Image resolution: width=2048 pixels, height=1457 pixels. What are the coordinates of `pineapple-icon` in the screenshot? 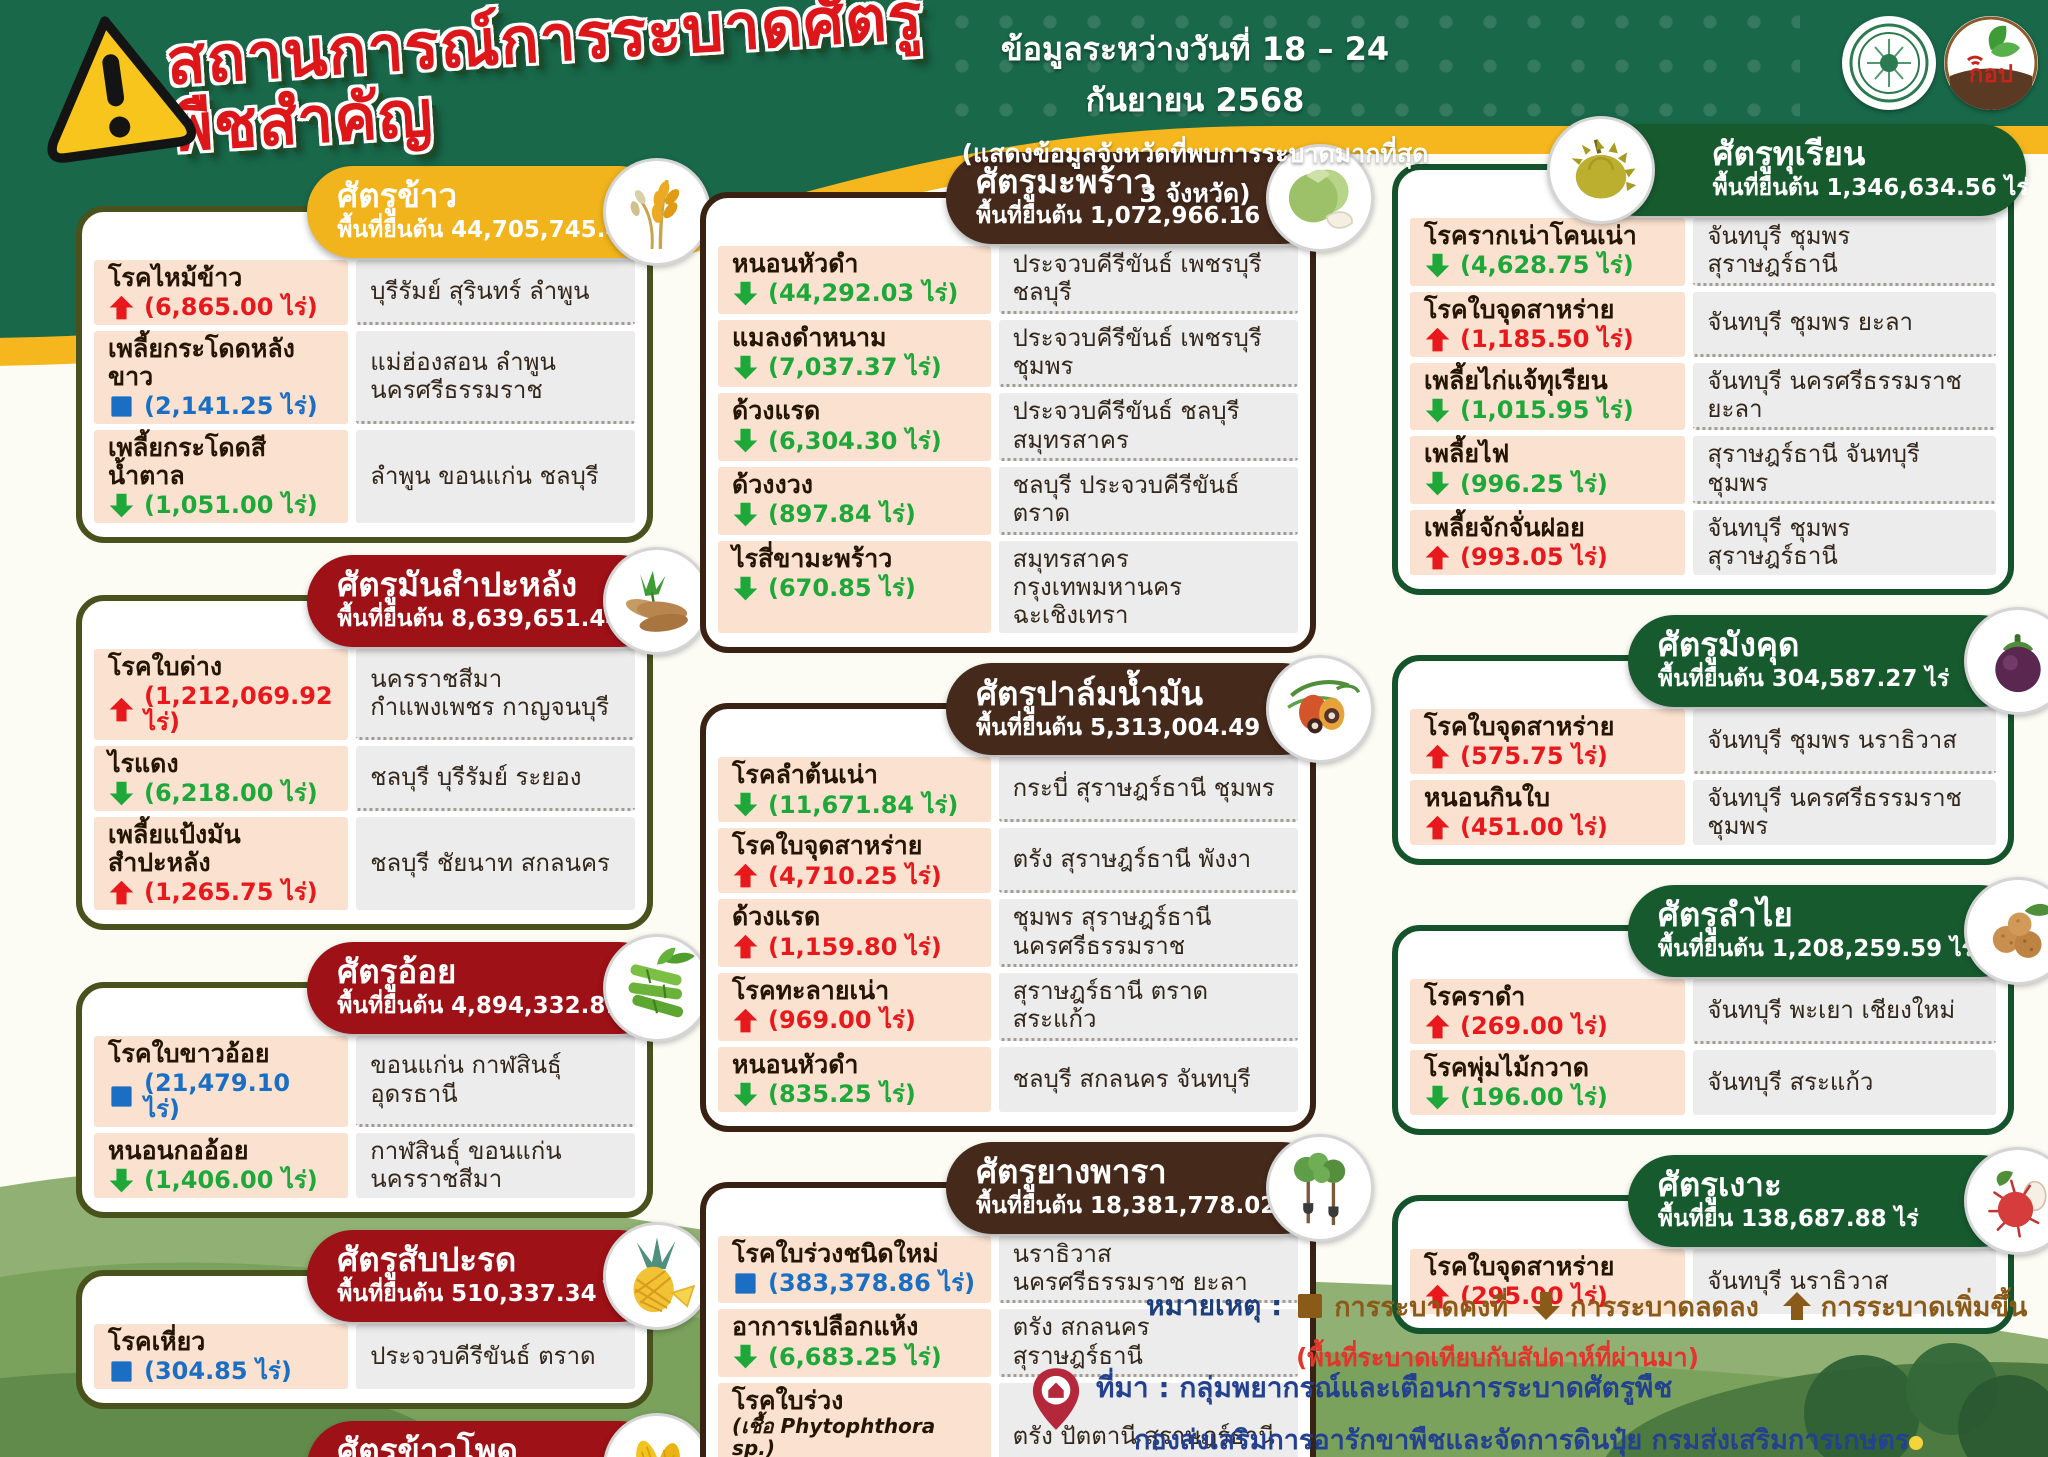 It's located at (657, 1275).